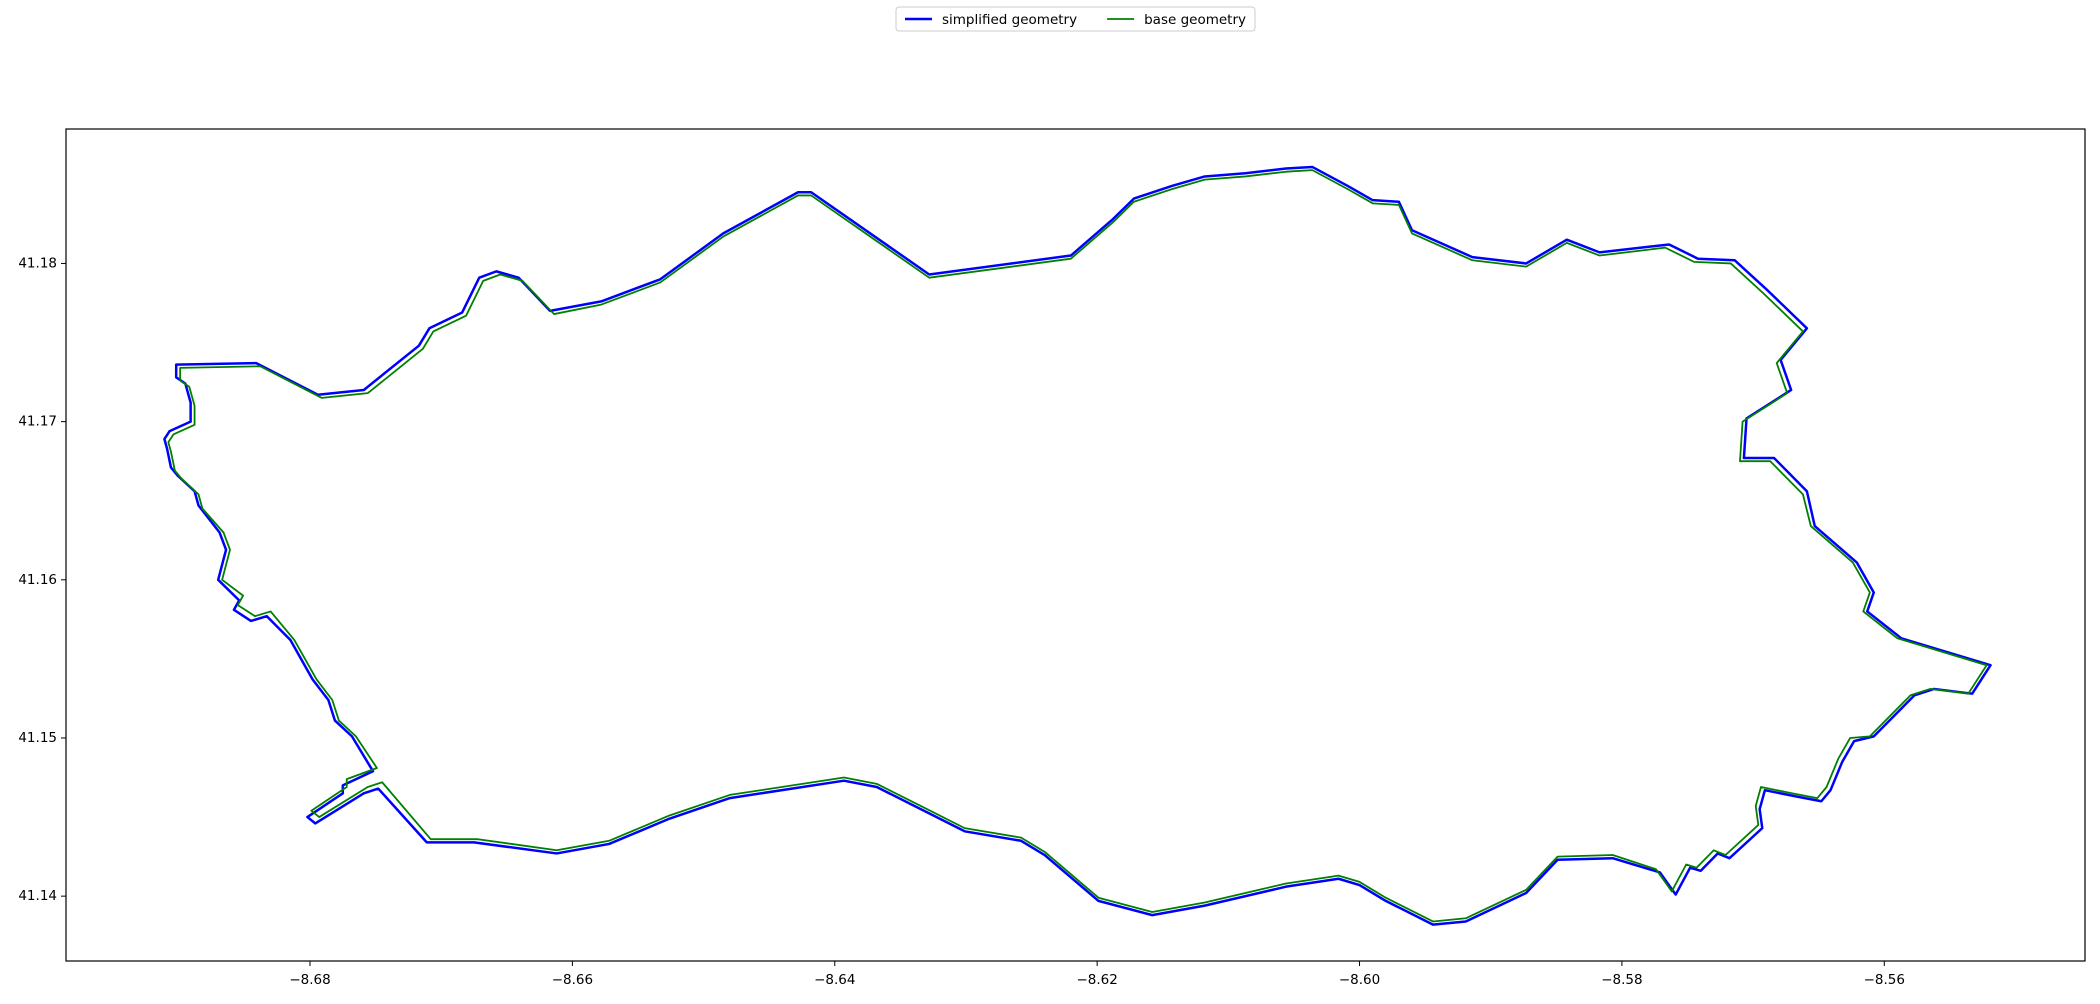  I want to click on y-tick-label: 41.14, so click(37, 896).